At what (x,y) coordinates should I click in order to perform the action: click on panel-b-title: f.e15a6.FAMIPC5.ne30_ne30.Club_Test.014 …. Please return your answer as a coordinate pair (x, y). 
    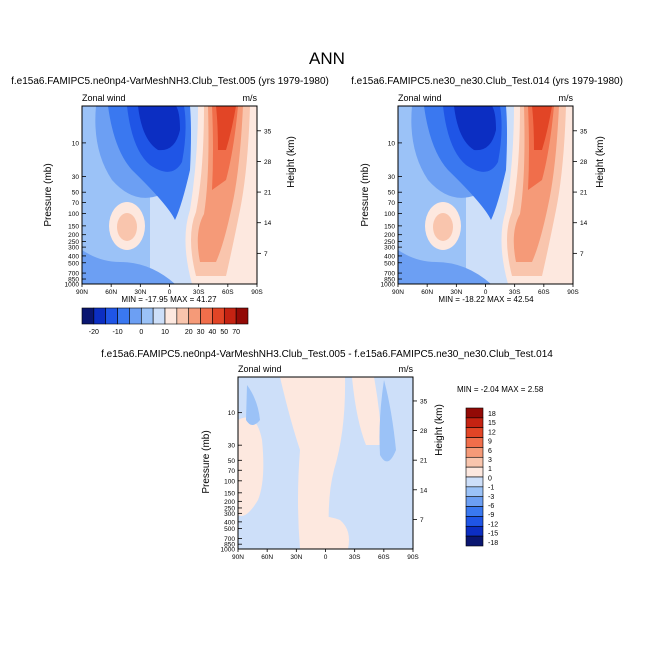
    Looking at the image, I should click on (487, 81).